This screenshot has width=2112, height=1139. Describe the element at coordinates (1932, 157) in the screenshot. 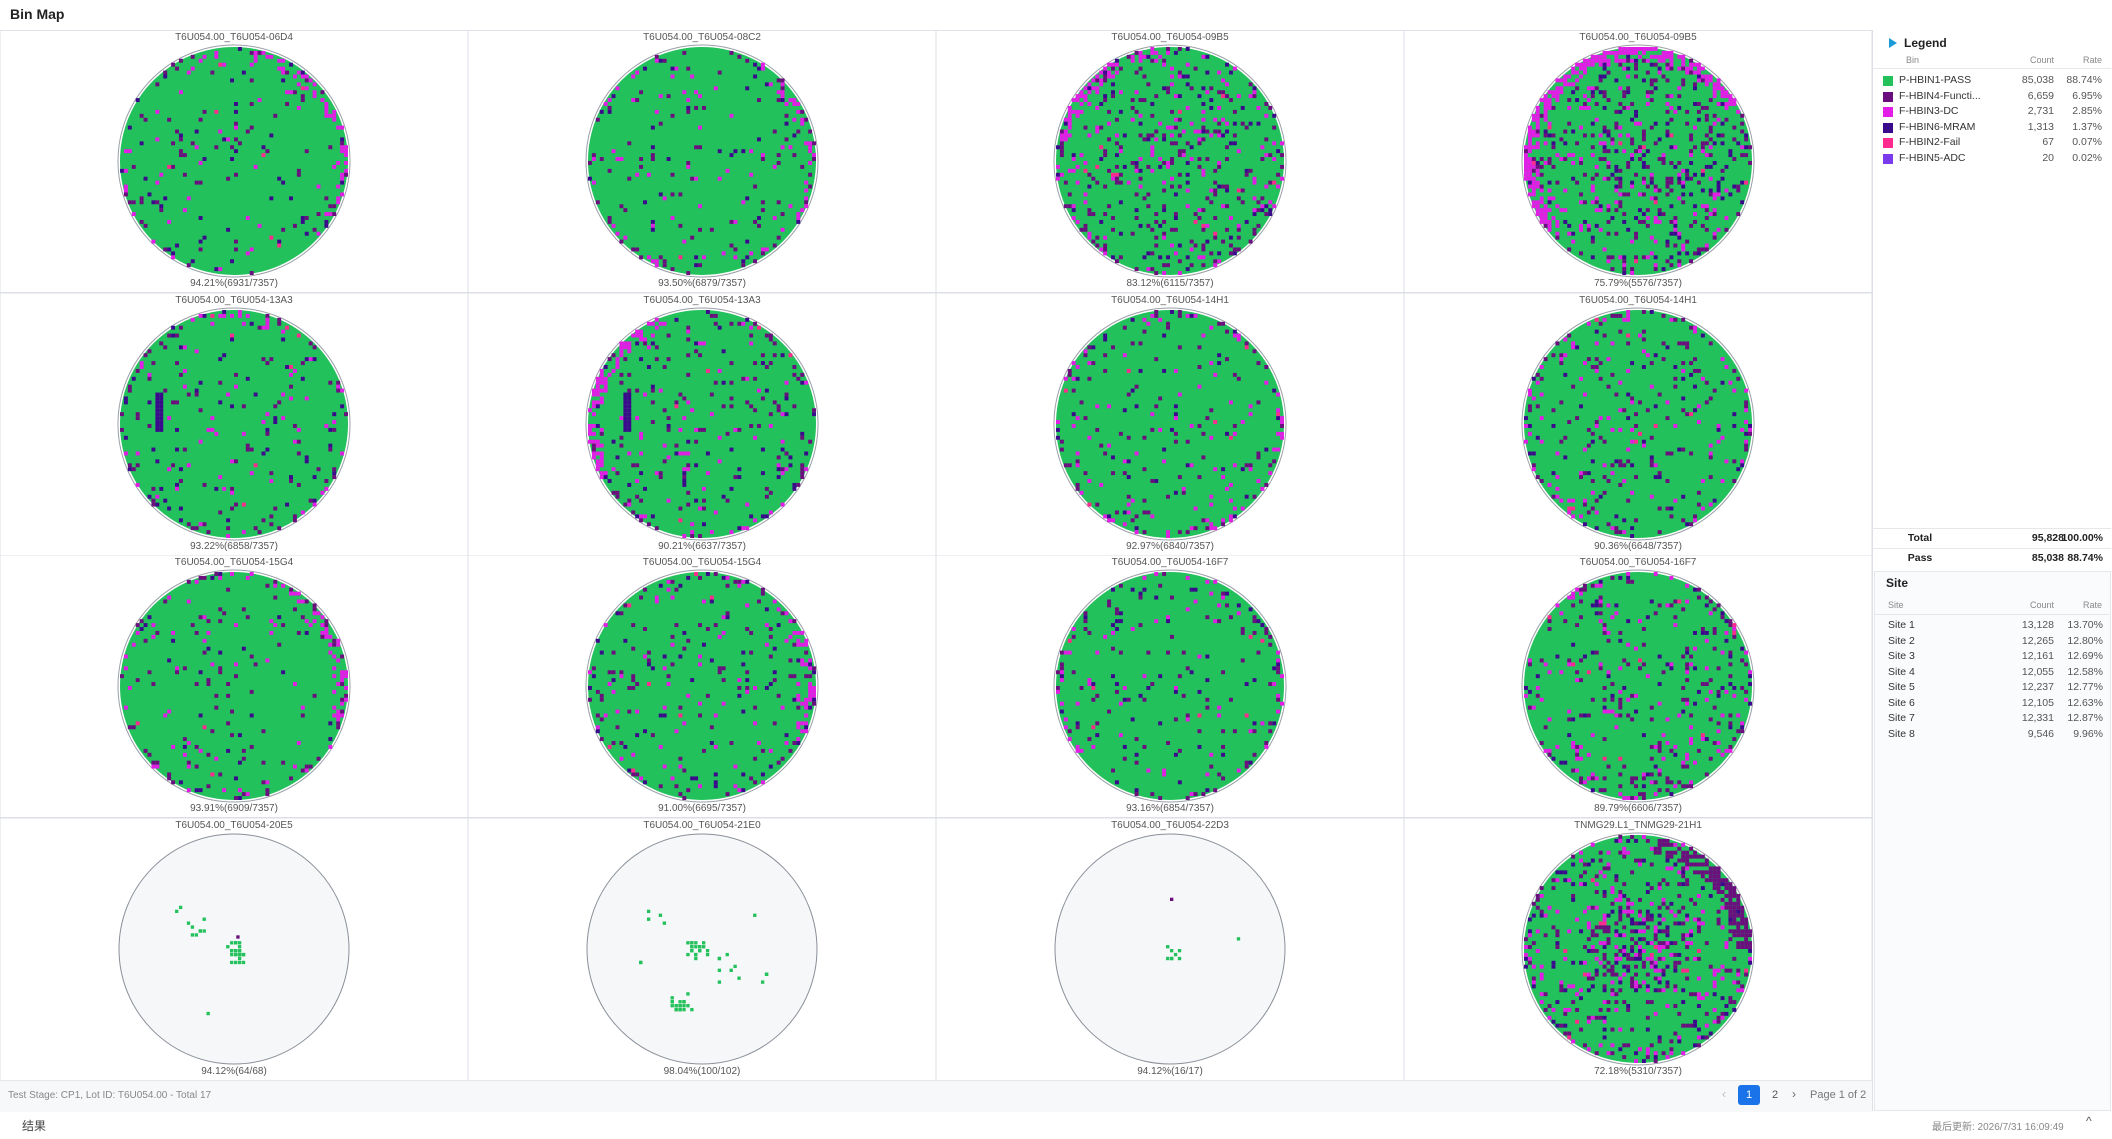

I see `legend-bin: F-HBIN5-ADC` at that location.